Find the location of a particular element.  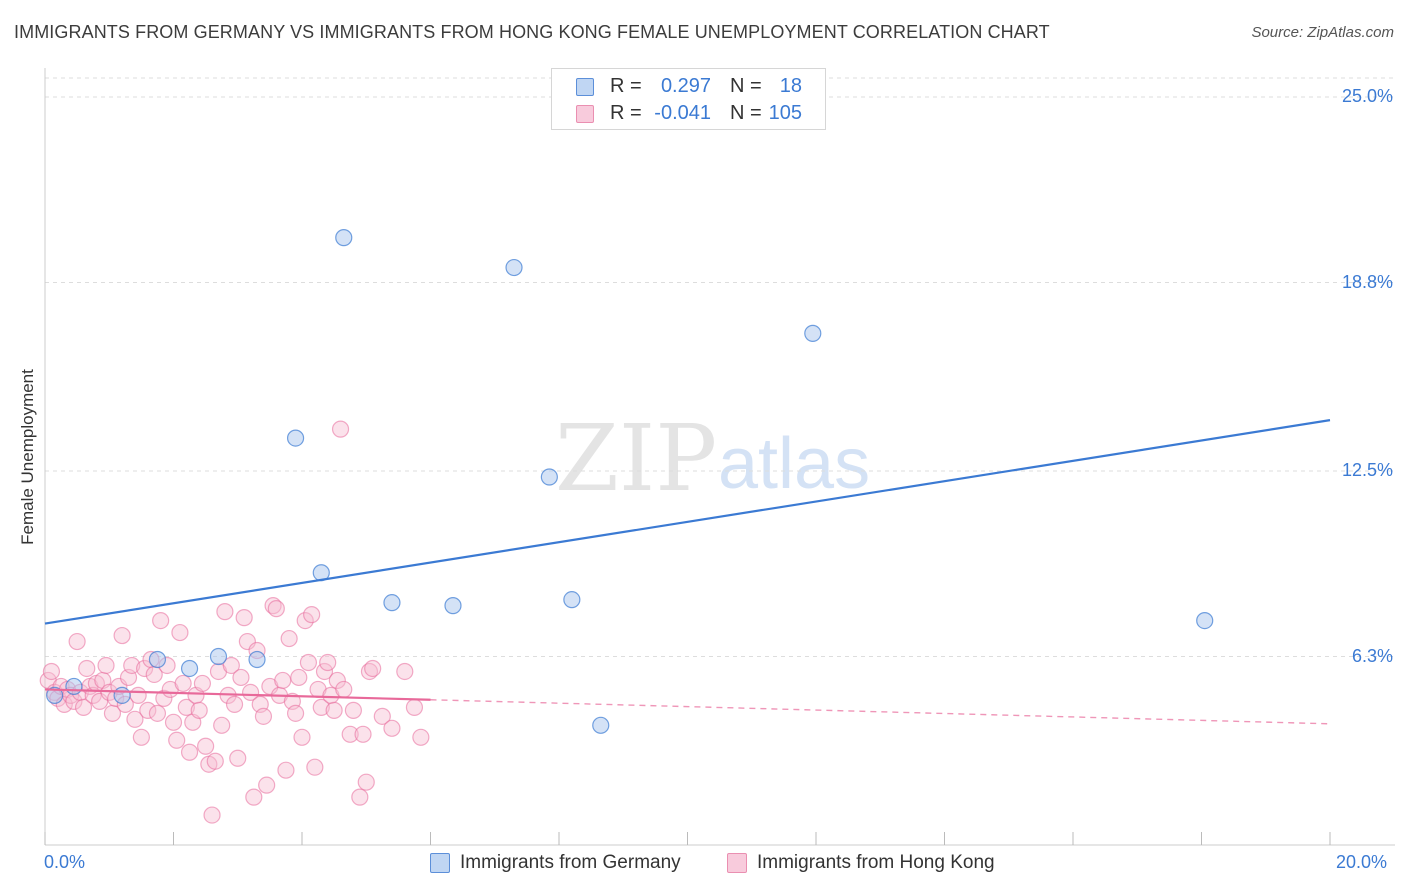

correlation-legend: R = 0.297 N = 18 R = -0.041 N = 105 is located at coordinates (688, 99).